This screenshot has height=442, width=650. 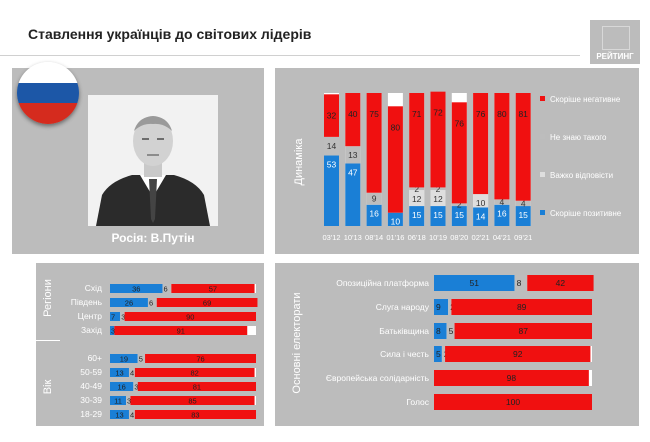 I want to click on data-label: 2, so click(x=438, y=189).